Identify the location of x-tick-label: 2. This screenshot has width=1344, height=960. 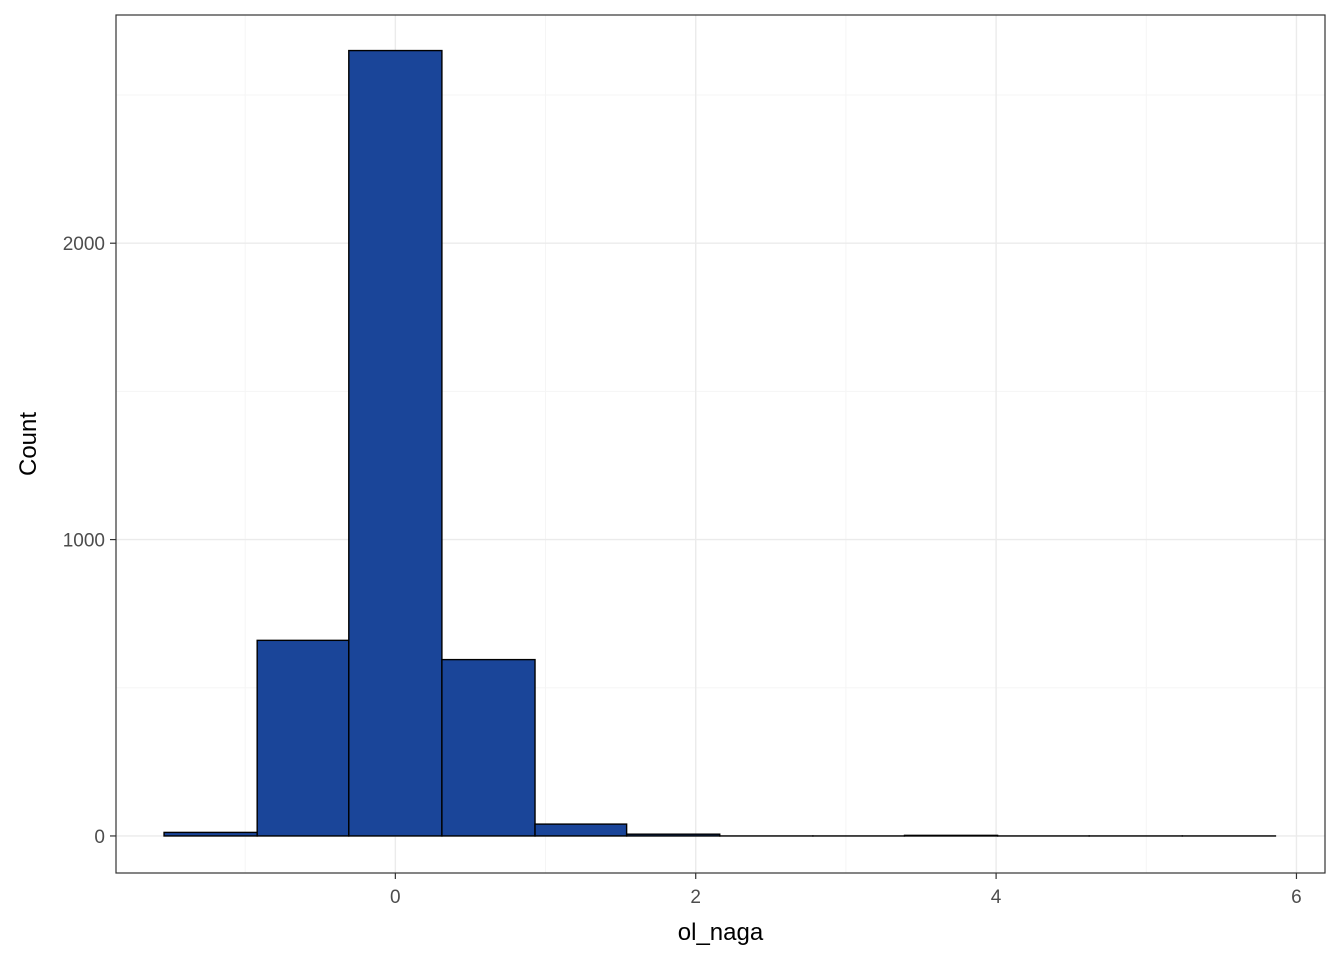
(695, 897).